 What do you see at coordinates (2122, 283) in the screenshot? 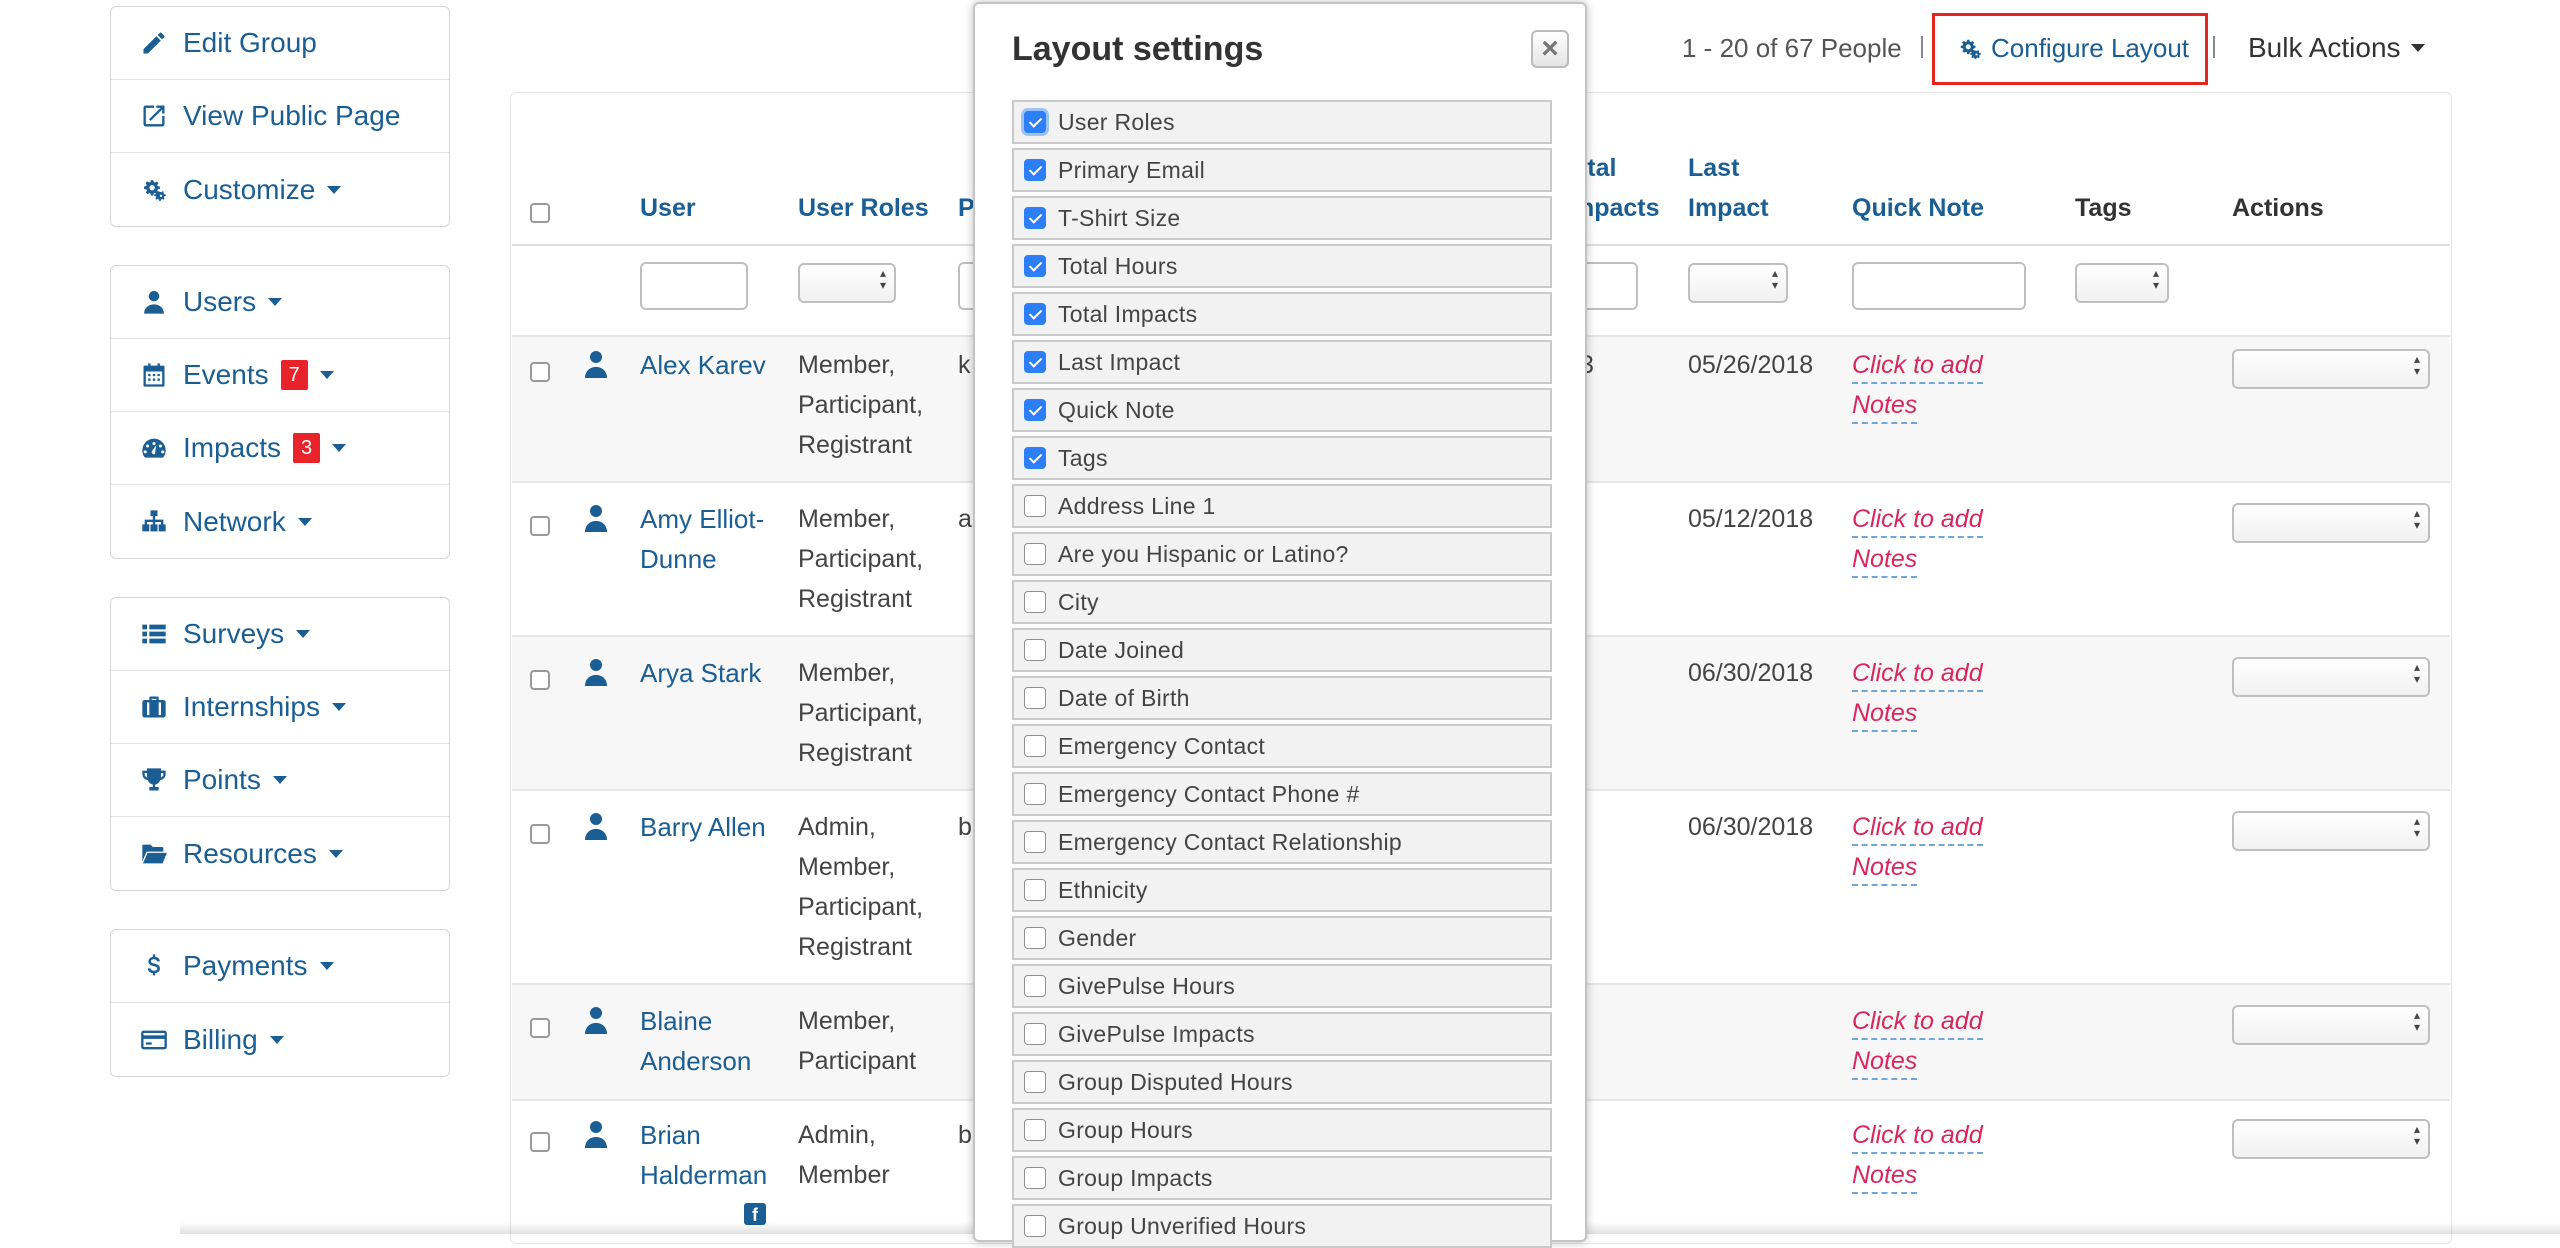
I see `filter-tags-select` at bounding box center [2122, 283].